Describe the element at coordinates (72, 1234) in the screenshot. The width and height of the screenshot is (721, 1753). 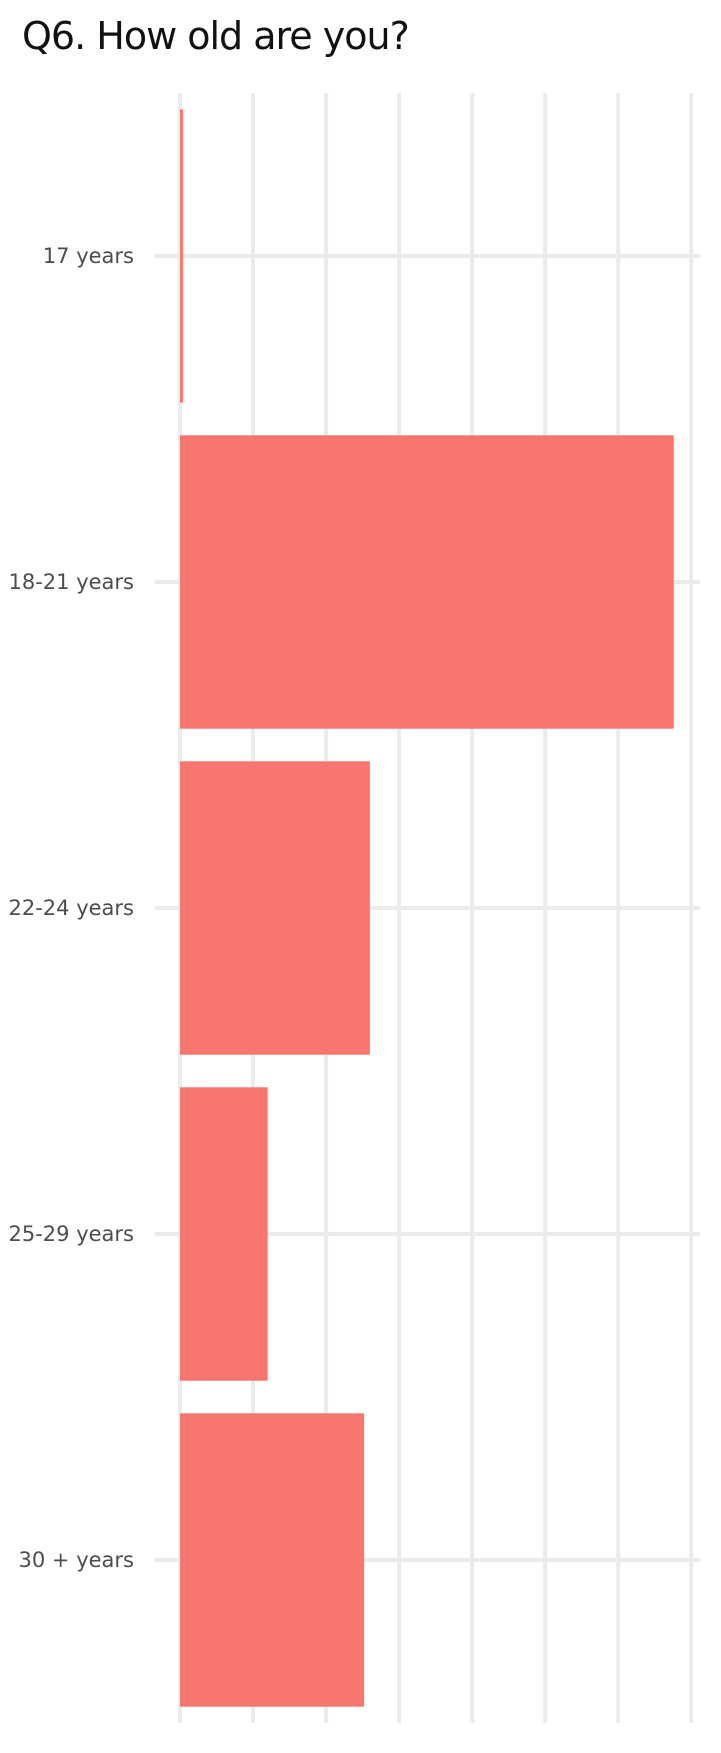
I see `y-tick-label: 25-29 years` at that location.